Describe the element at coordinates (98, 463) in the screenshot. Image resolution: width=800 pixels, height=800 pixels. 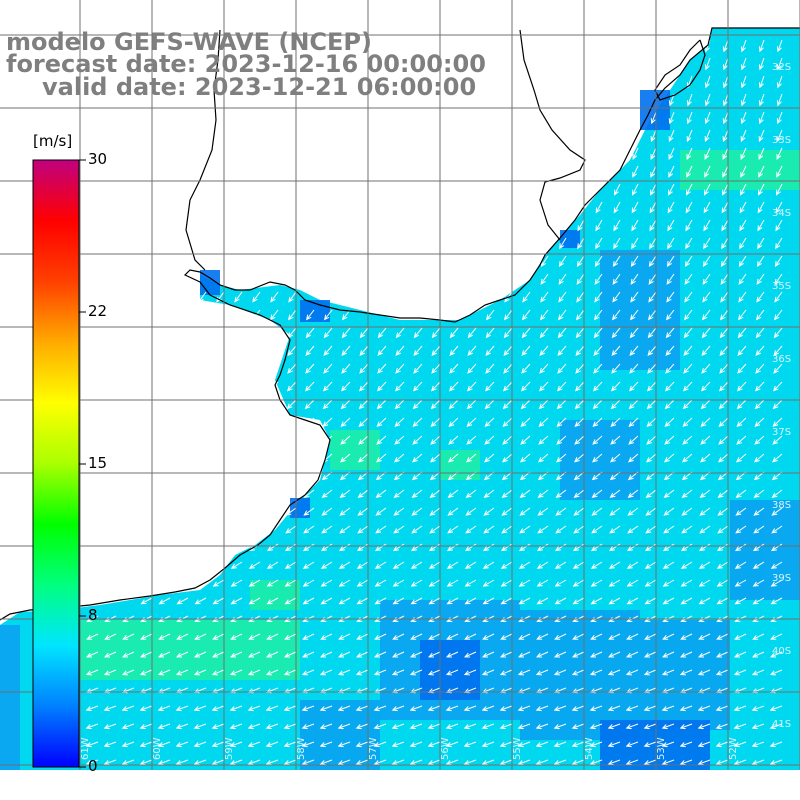
I see `colorbar-tick-label: 15` at that location.